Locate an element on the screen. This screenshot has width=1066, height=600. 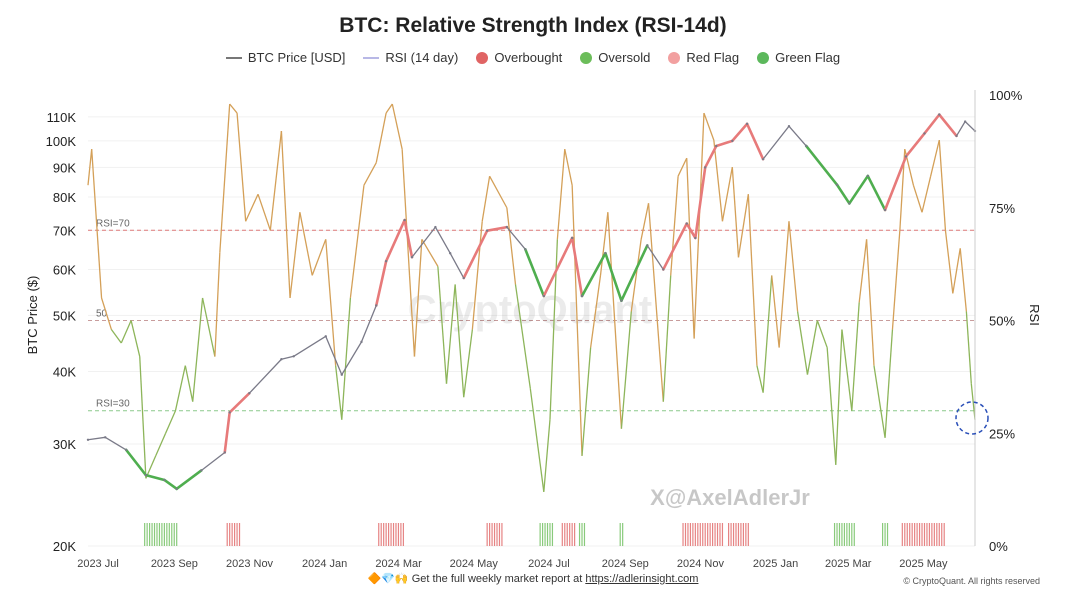
copyright-text: © CryptoQuant. All rights reserved is located at coordinates (971, 581).